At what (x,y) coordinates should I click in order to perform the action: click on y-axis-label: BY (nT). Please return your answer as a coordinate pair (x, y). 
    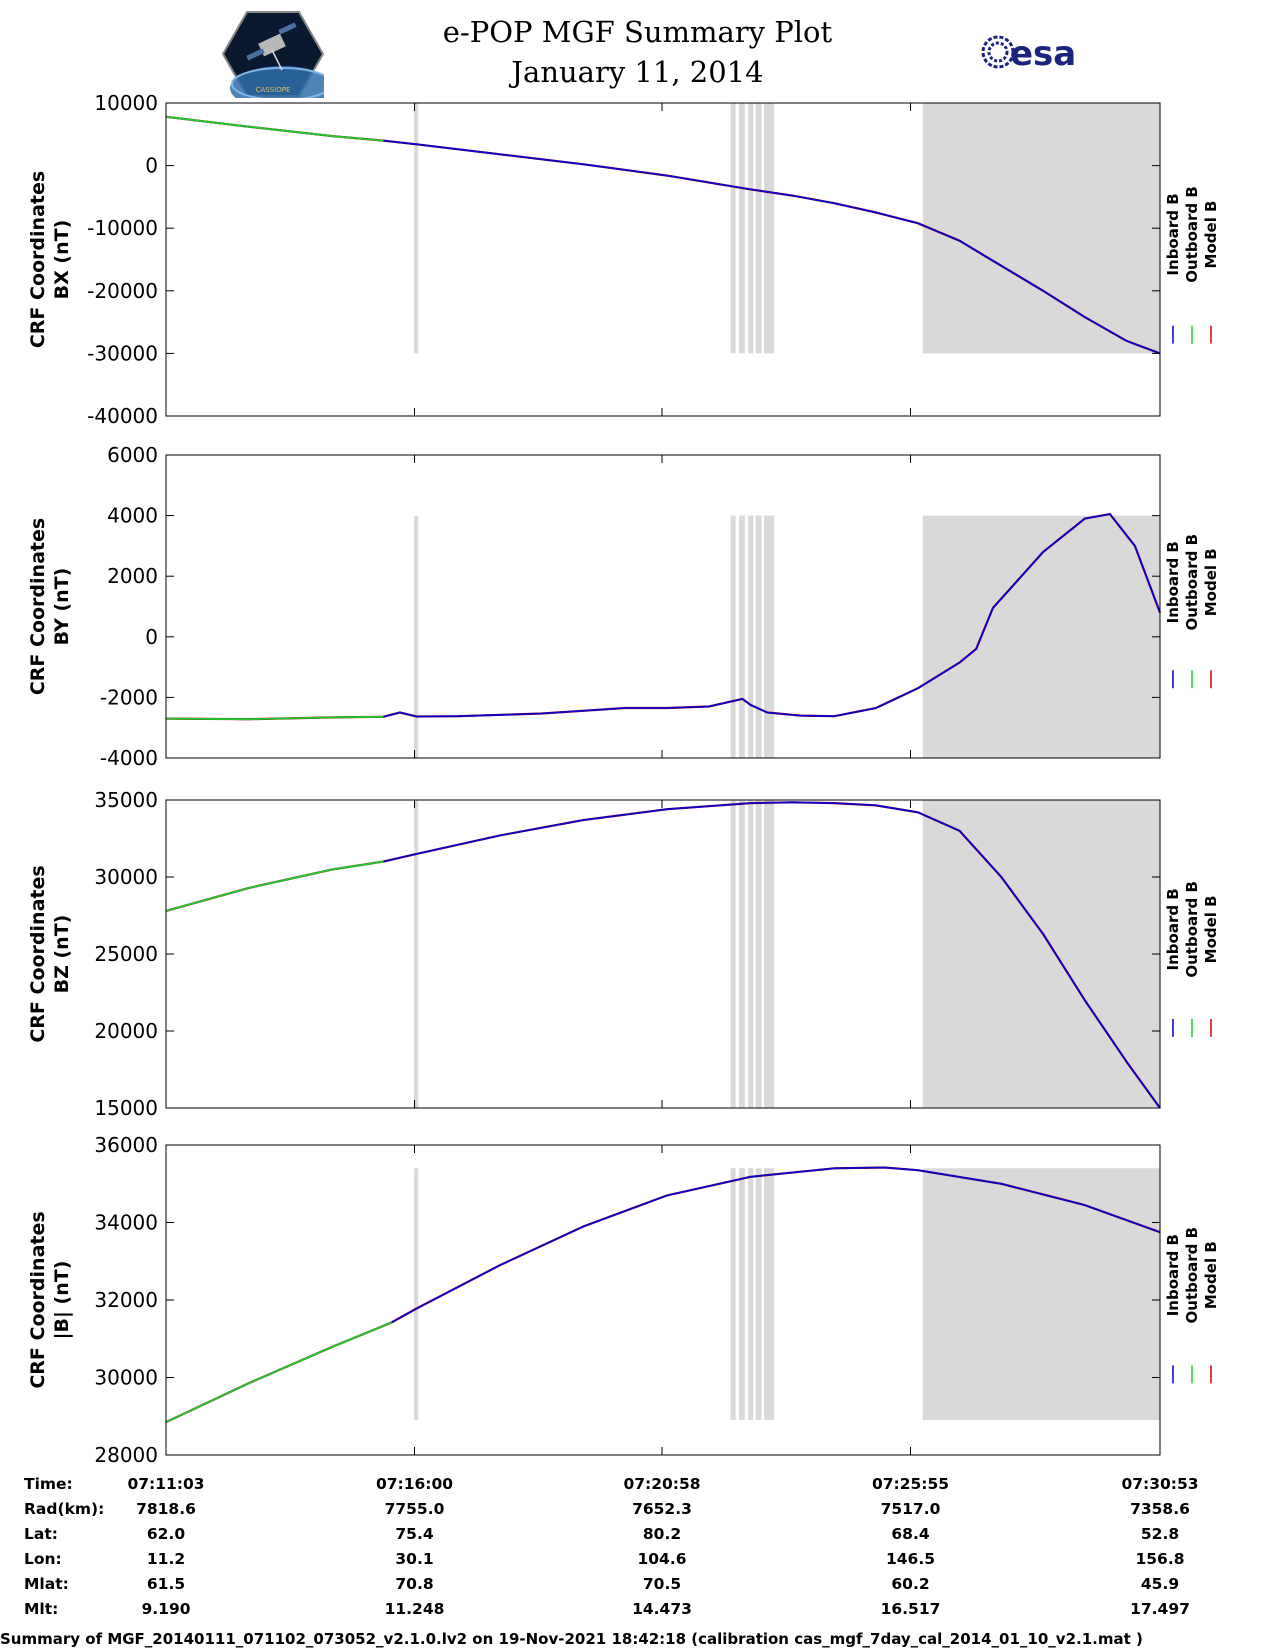
    Looking at the image, I should click on (62, 607).